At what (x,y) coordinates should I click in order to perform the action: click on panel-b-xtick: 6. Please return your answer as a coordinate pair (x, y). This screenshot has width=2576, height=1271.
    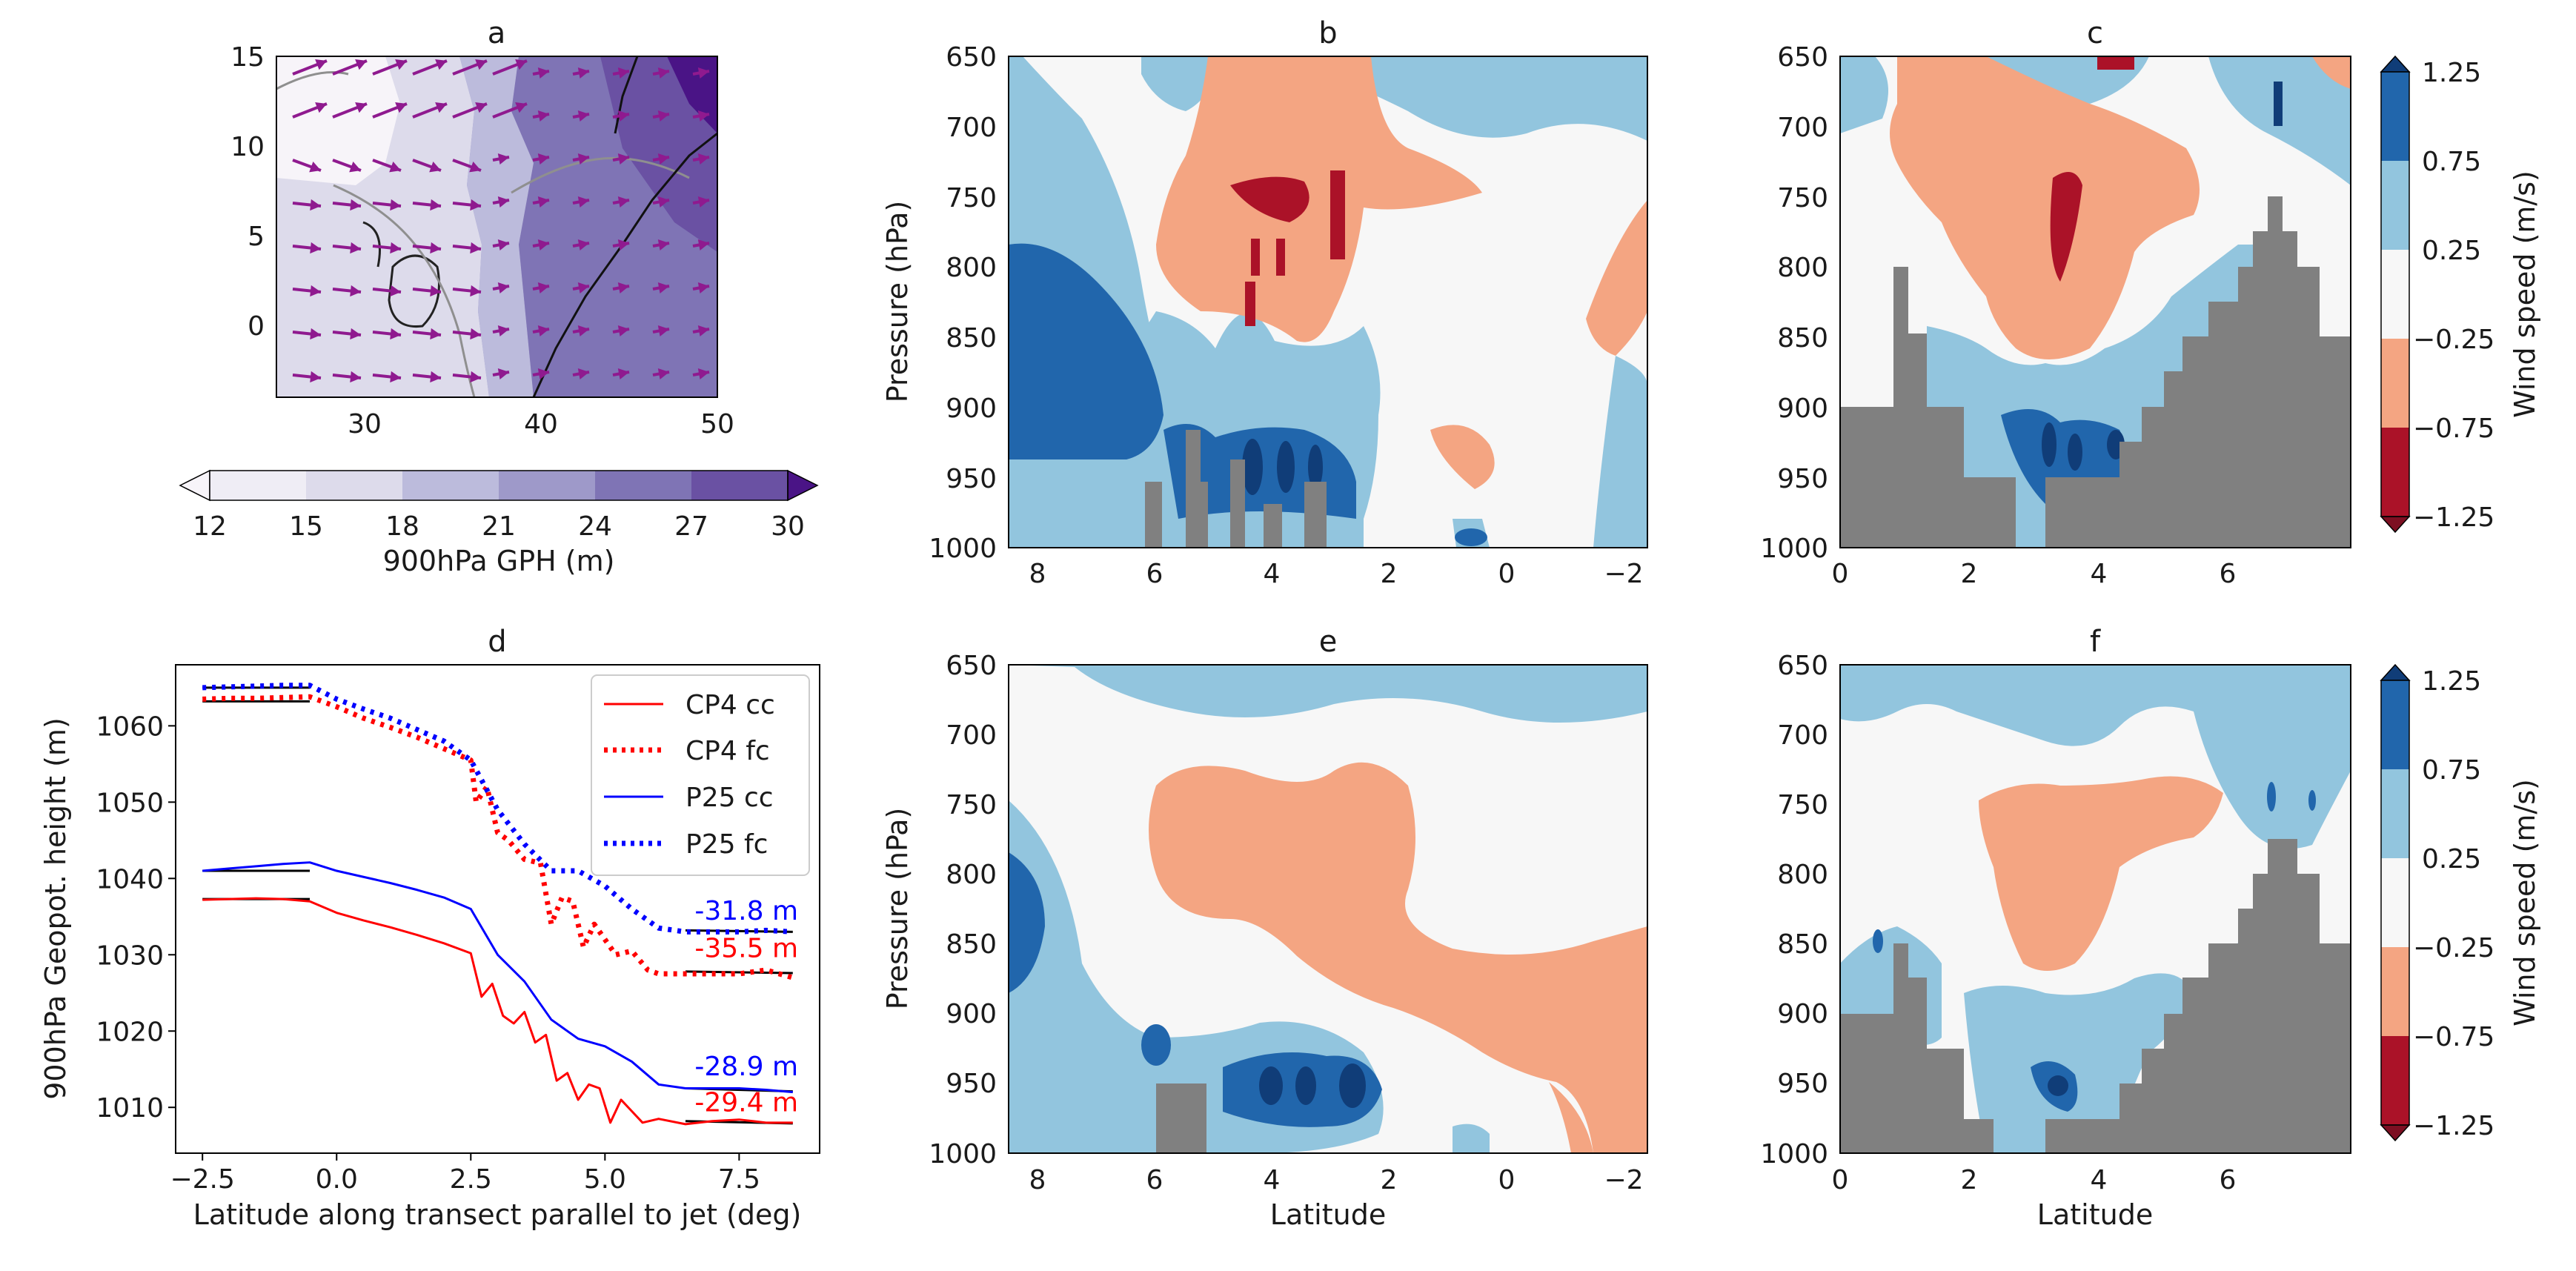
    Looking at the image, I should click on (1154, 574).